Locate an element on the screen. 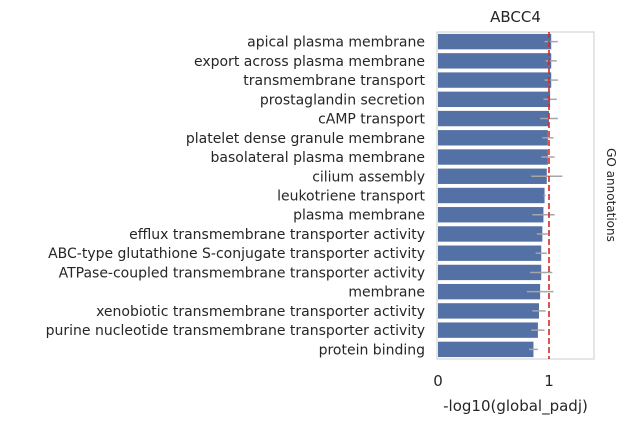 The image size is (624, 424). category-label: basolateral plasma membrane is located at coordinates (318, 158).